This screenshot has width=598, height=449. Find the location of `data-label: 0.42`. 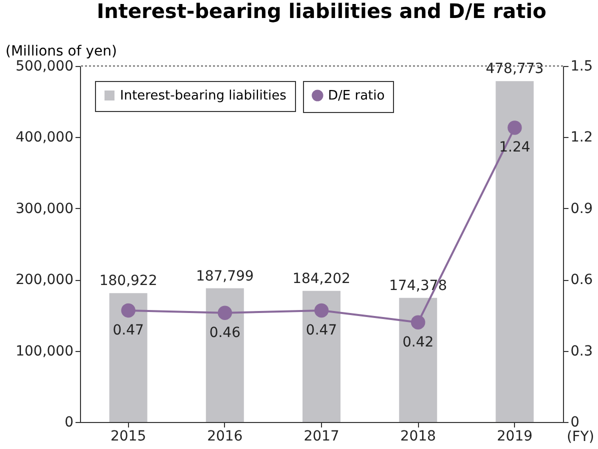

data-label: 0.42 is located at coordinates (418, 342).